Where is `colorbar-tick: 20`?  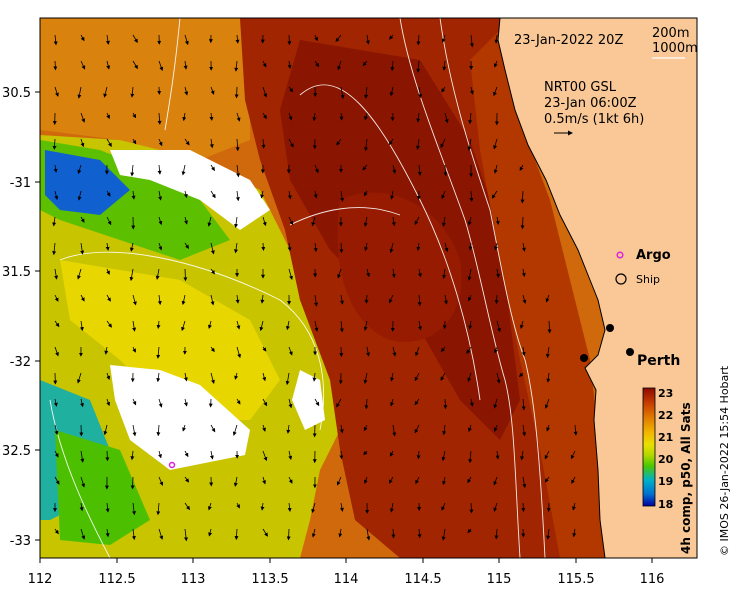
colorbar-tick: 20 is located at coordinates (666, 459).